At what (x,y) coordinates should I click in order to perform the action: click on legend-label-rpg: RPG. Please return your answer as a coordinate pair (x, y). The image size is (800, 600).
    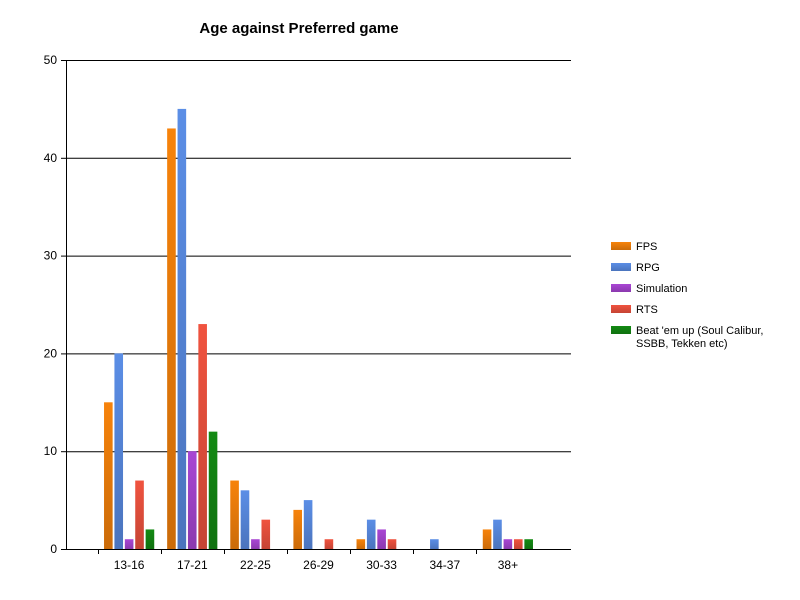
    Looking at the image, I should click on (648, 268).